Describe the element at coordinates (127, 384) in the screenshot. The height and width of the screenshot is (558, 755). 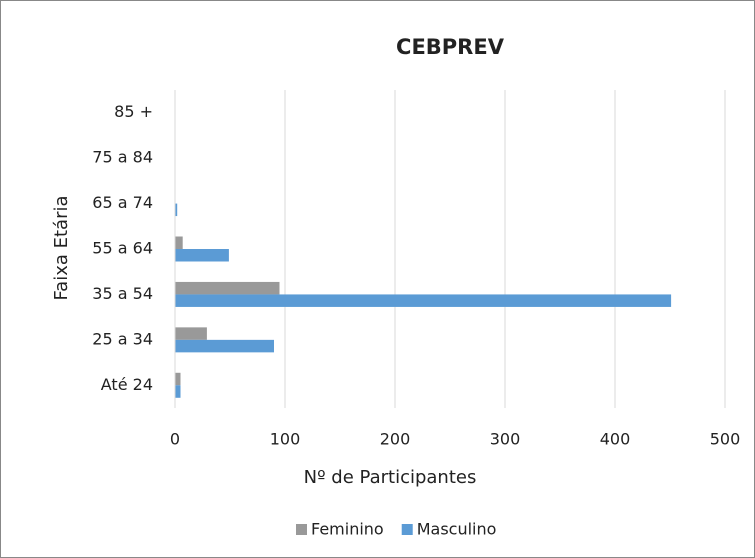
I see `y-tick-label: Até 24` at that location.